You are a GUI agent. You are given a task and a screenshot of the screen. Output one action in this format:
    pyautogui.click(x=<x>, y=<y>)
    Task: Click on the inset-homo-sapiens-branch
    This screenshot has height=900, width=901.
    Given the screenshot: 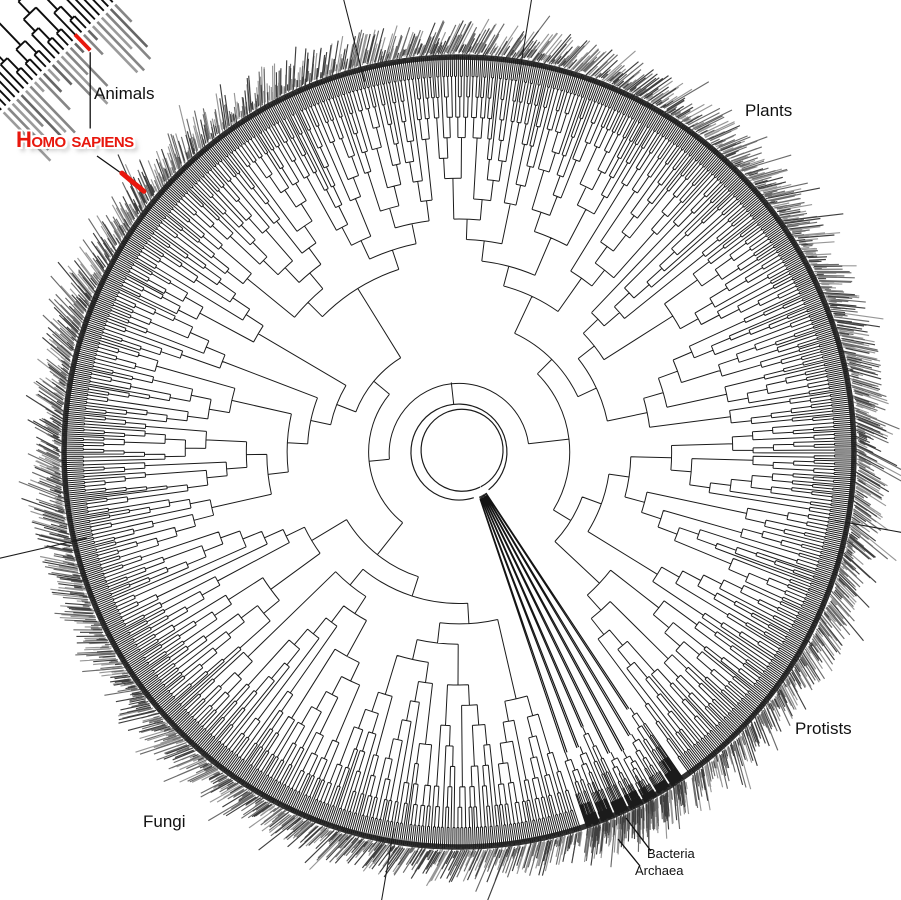 What is the action you would take?
    pyautogui.click(x=82, y=42)
    